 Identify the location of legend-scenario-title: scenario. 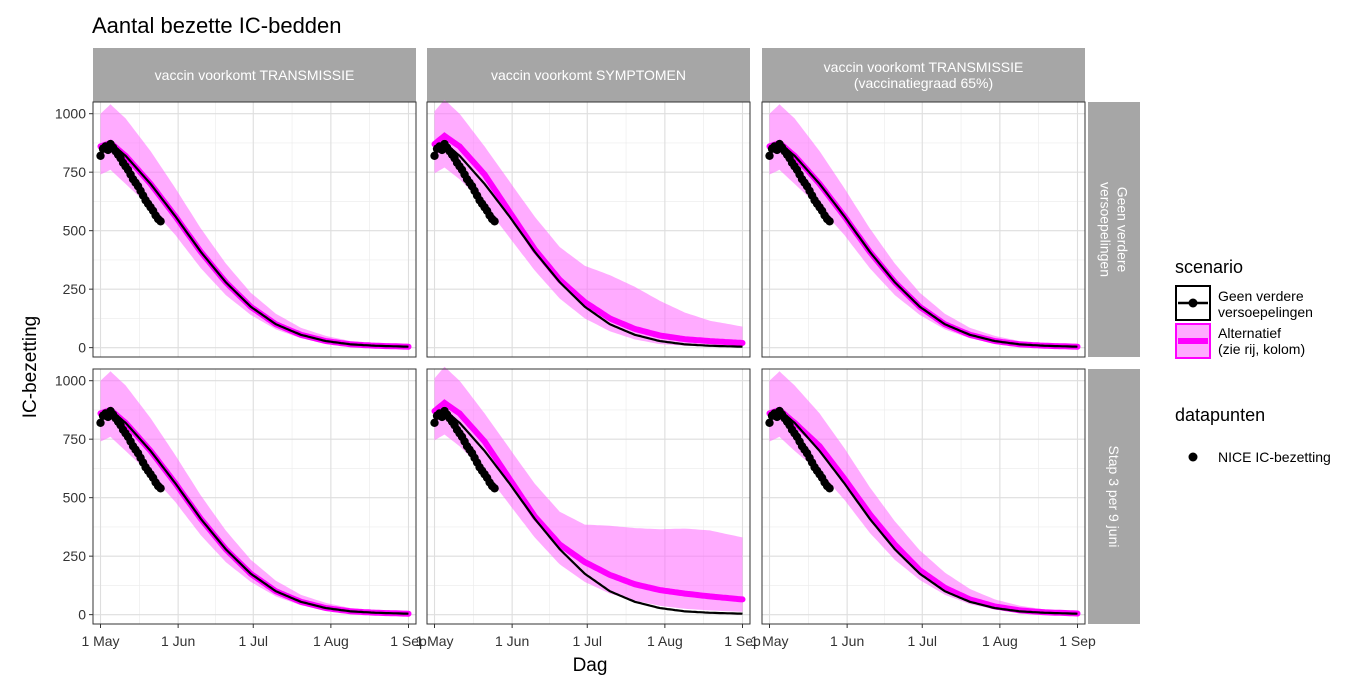
(1209, 267).